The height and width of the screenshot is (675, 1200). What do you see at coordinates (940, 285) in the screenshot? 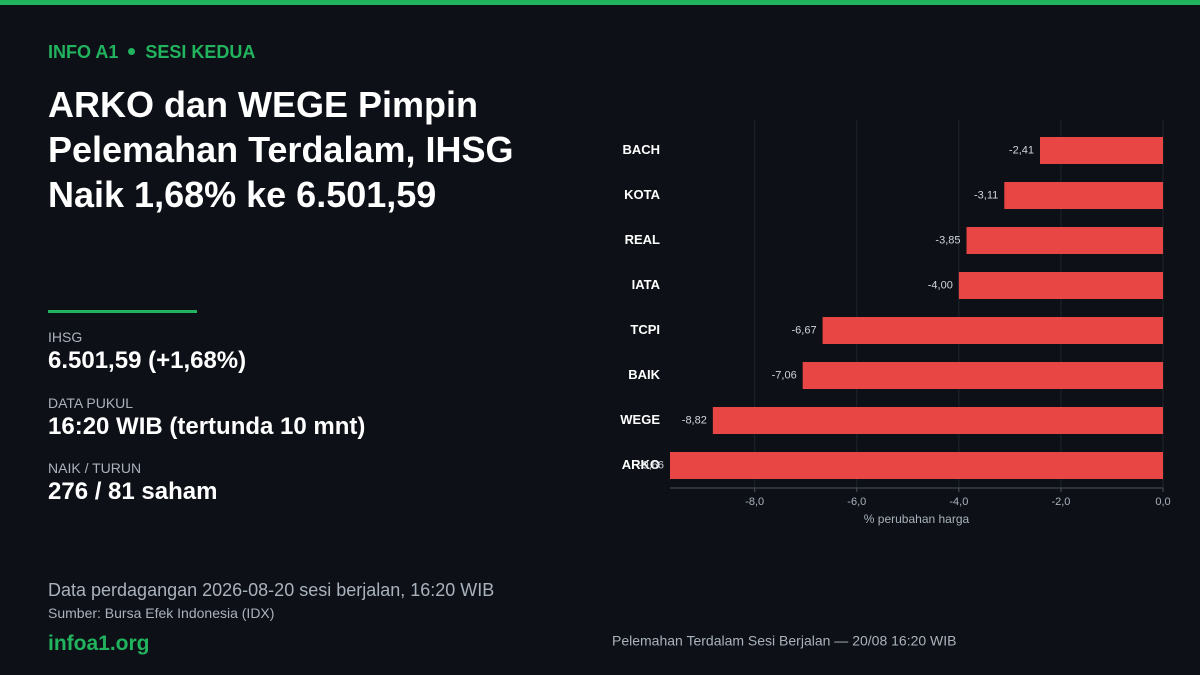
I see `value-label: -4,00` at bounding box center [940, 285].